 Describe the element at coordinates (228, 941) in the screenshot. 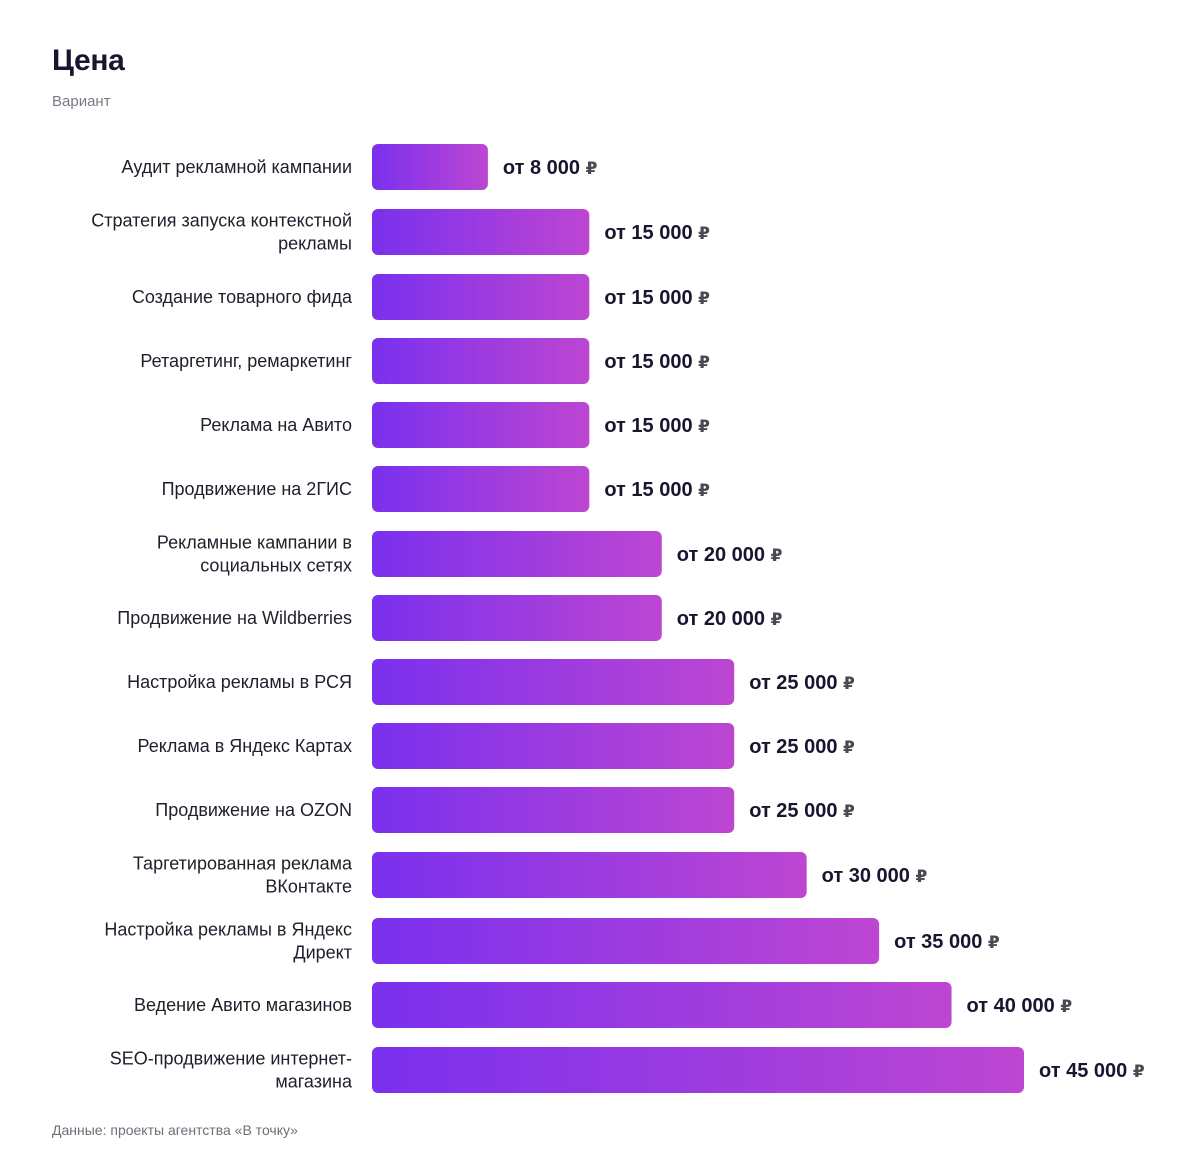

I see `category-label: Настройка рекламы в Яндекс Директ` at that location.